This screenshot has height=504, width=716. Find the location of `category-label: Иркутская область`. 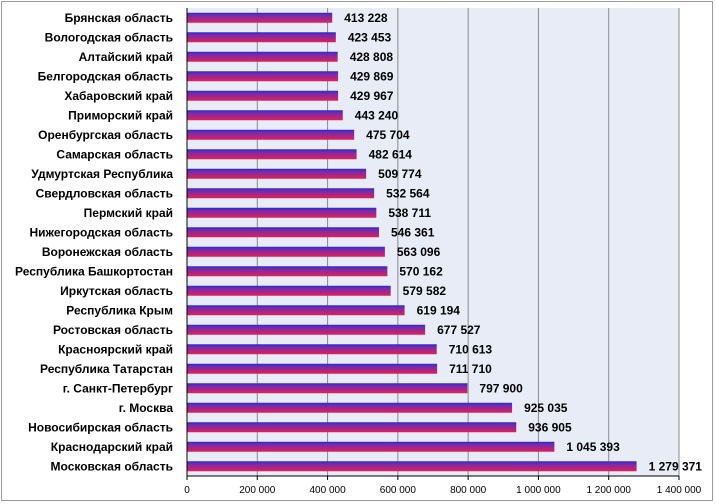

category-label: Иркутская область is located at coordinates (116, 291).